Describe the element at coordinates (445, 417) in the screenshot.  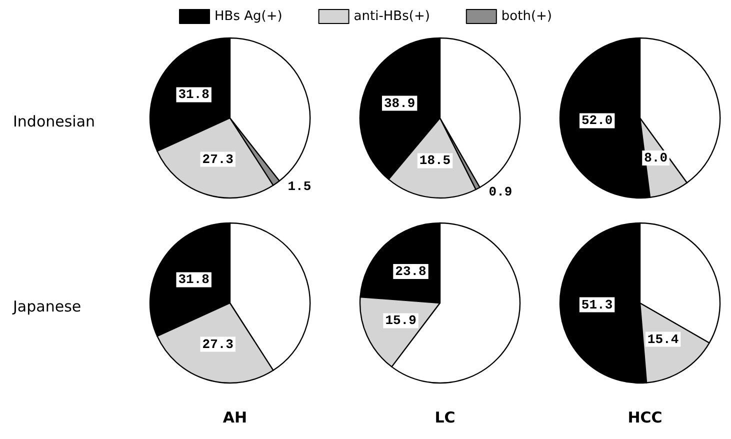
I see `text: LC` at that location.